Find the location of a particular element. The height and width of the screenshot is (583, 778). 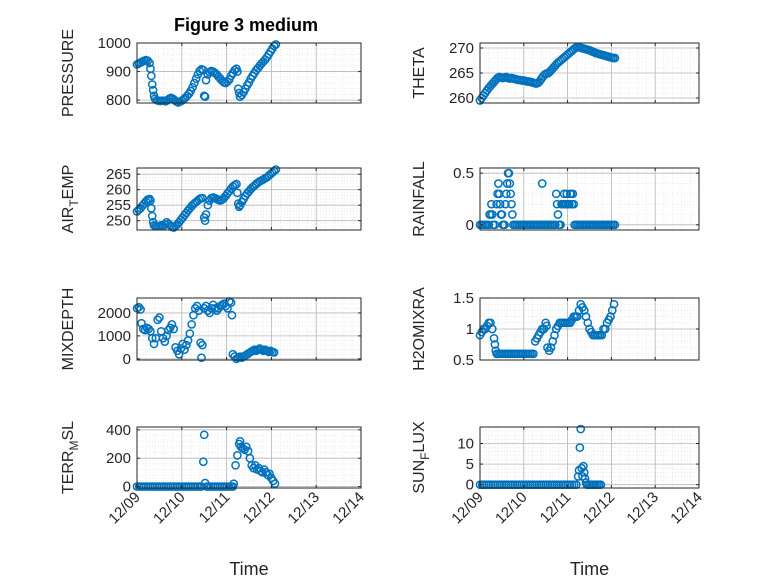

y-axis-label: PRESSURE is located at coordinates (68, 73).